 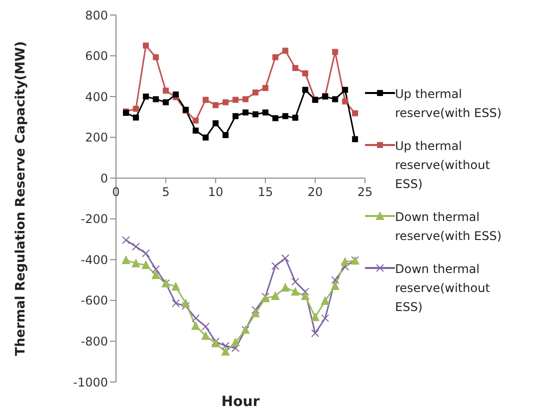 What do you see at coordinates (96, 15) in the screenshot?
I see `y-tick-label: 800` at bounding box center [96, 15].